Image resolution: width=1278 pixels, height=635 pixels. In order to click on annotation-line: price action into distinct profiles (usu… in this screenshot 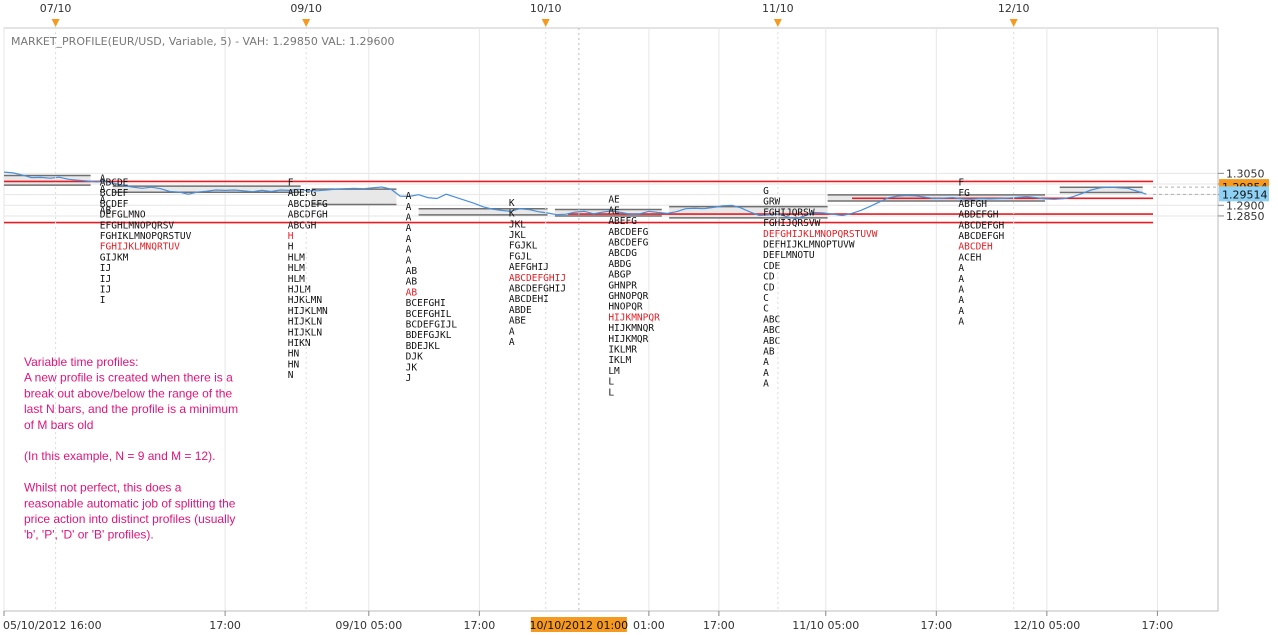, I will do `click(129, 519)`.